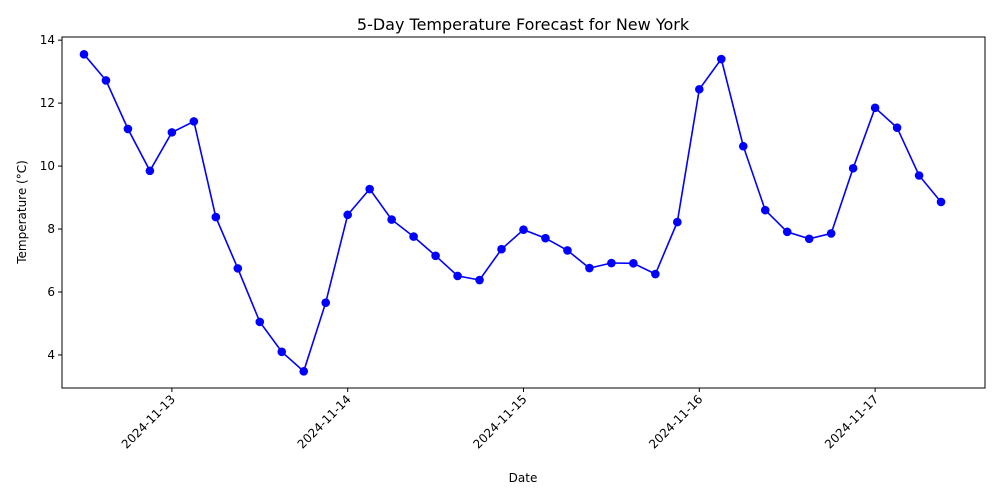 This screenshot has width=1000, height=500. I want to click on y-tick-label: 4, so click(51, 355).